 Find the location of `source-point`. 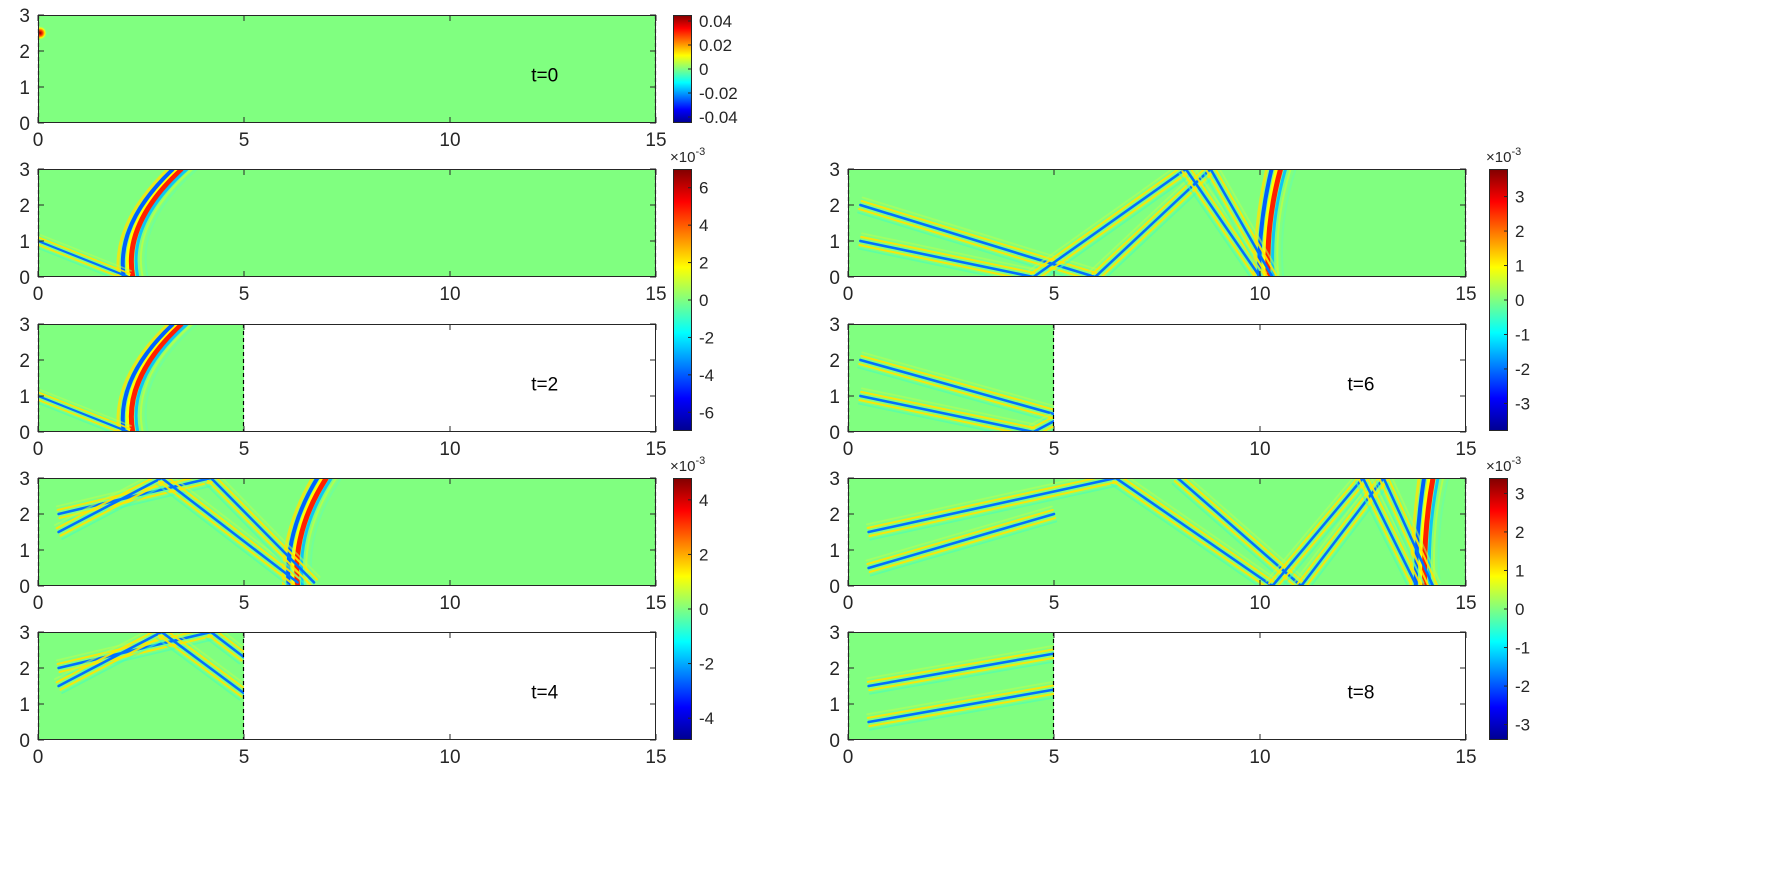

source-point is located at coordinates (43, 33).